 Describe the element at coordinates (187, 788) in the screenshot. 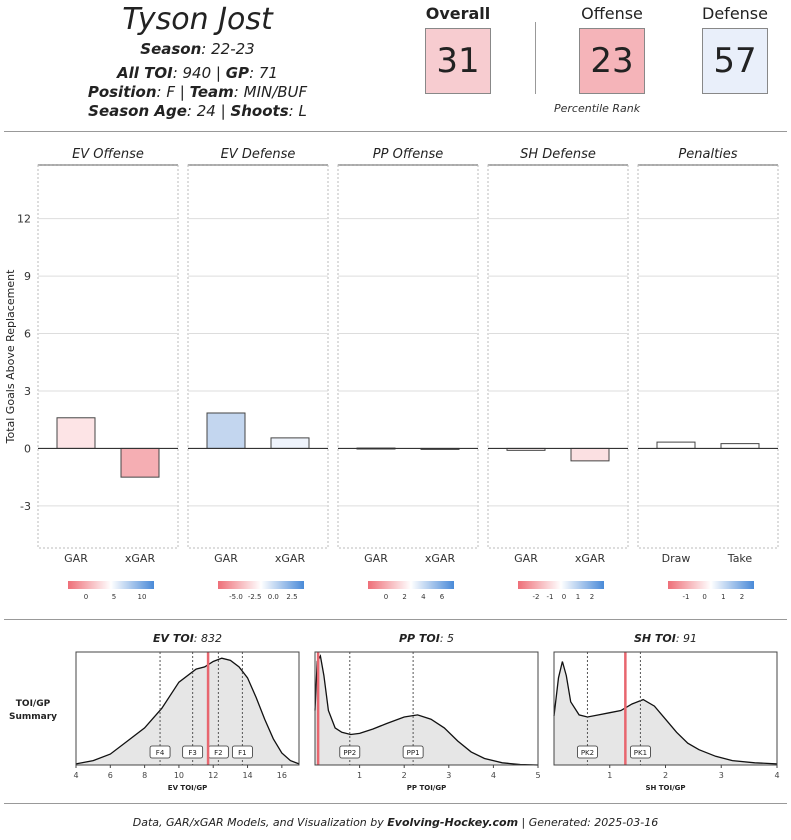

I see `toi-x-axis-title: EV TOI/GP` at that location.